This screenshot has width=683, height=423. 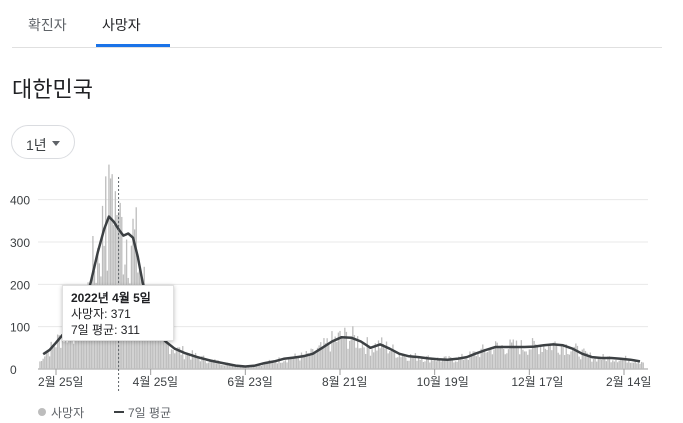 What do you see at coordinates (121, 25) in the screenshot?
I see `tab-deaths: 사망자` at bounding box center [121, 25].